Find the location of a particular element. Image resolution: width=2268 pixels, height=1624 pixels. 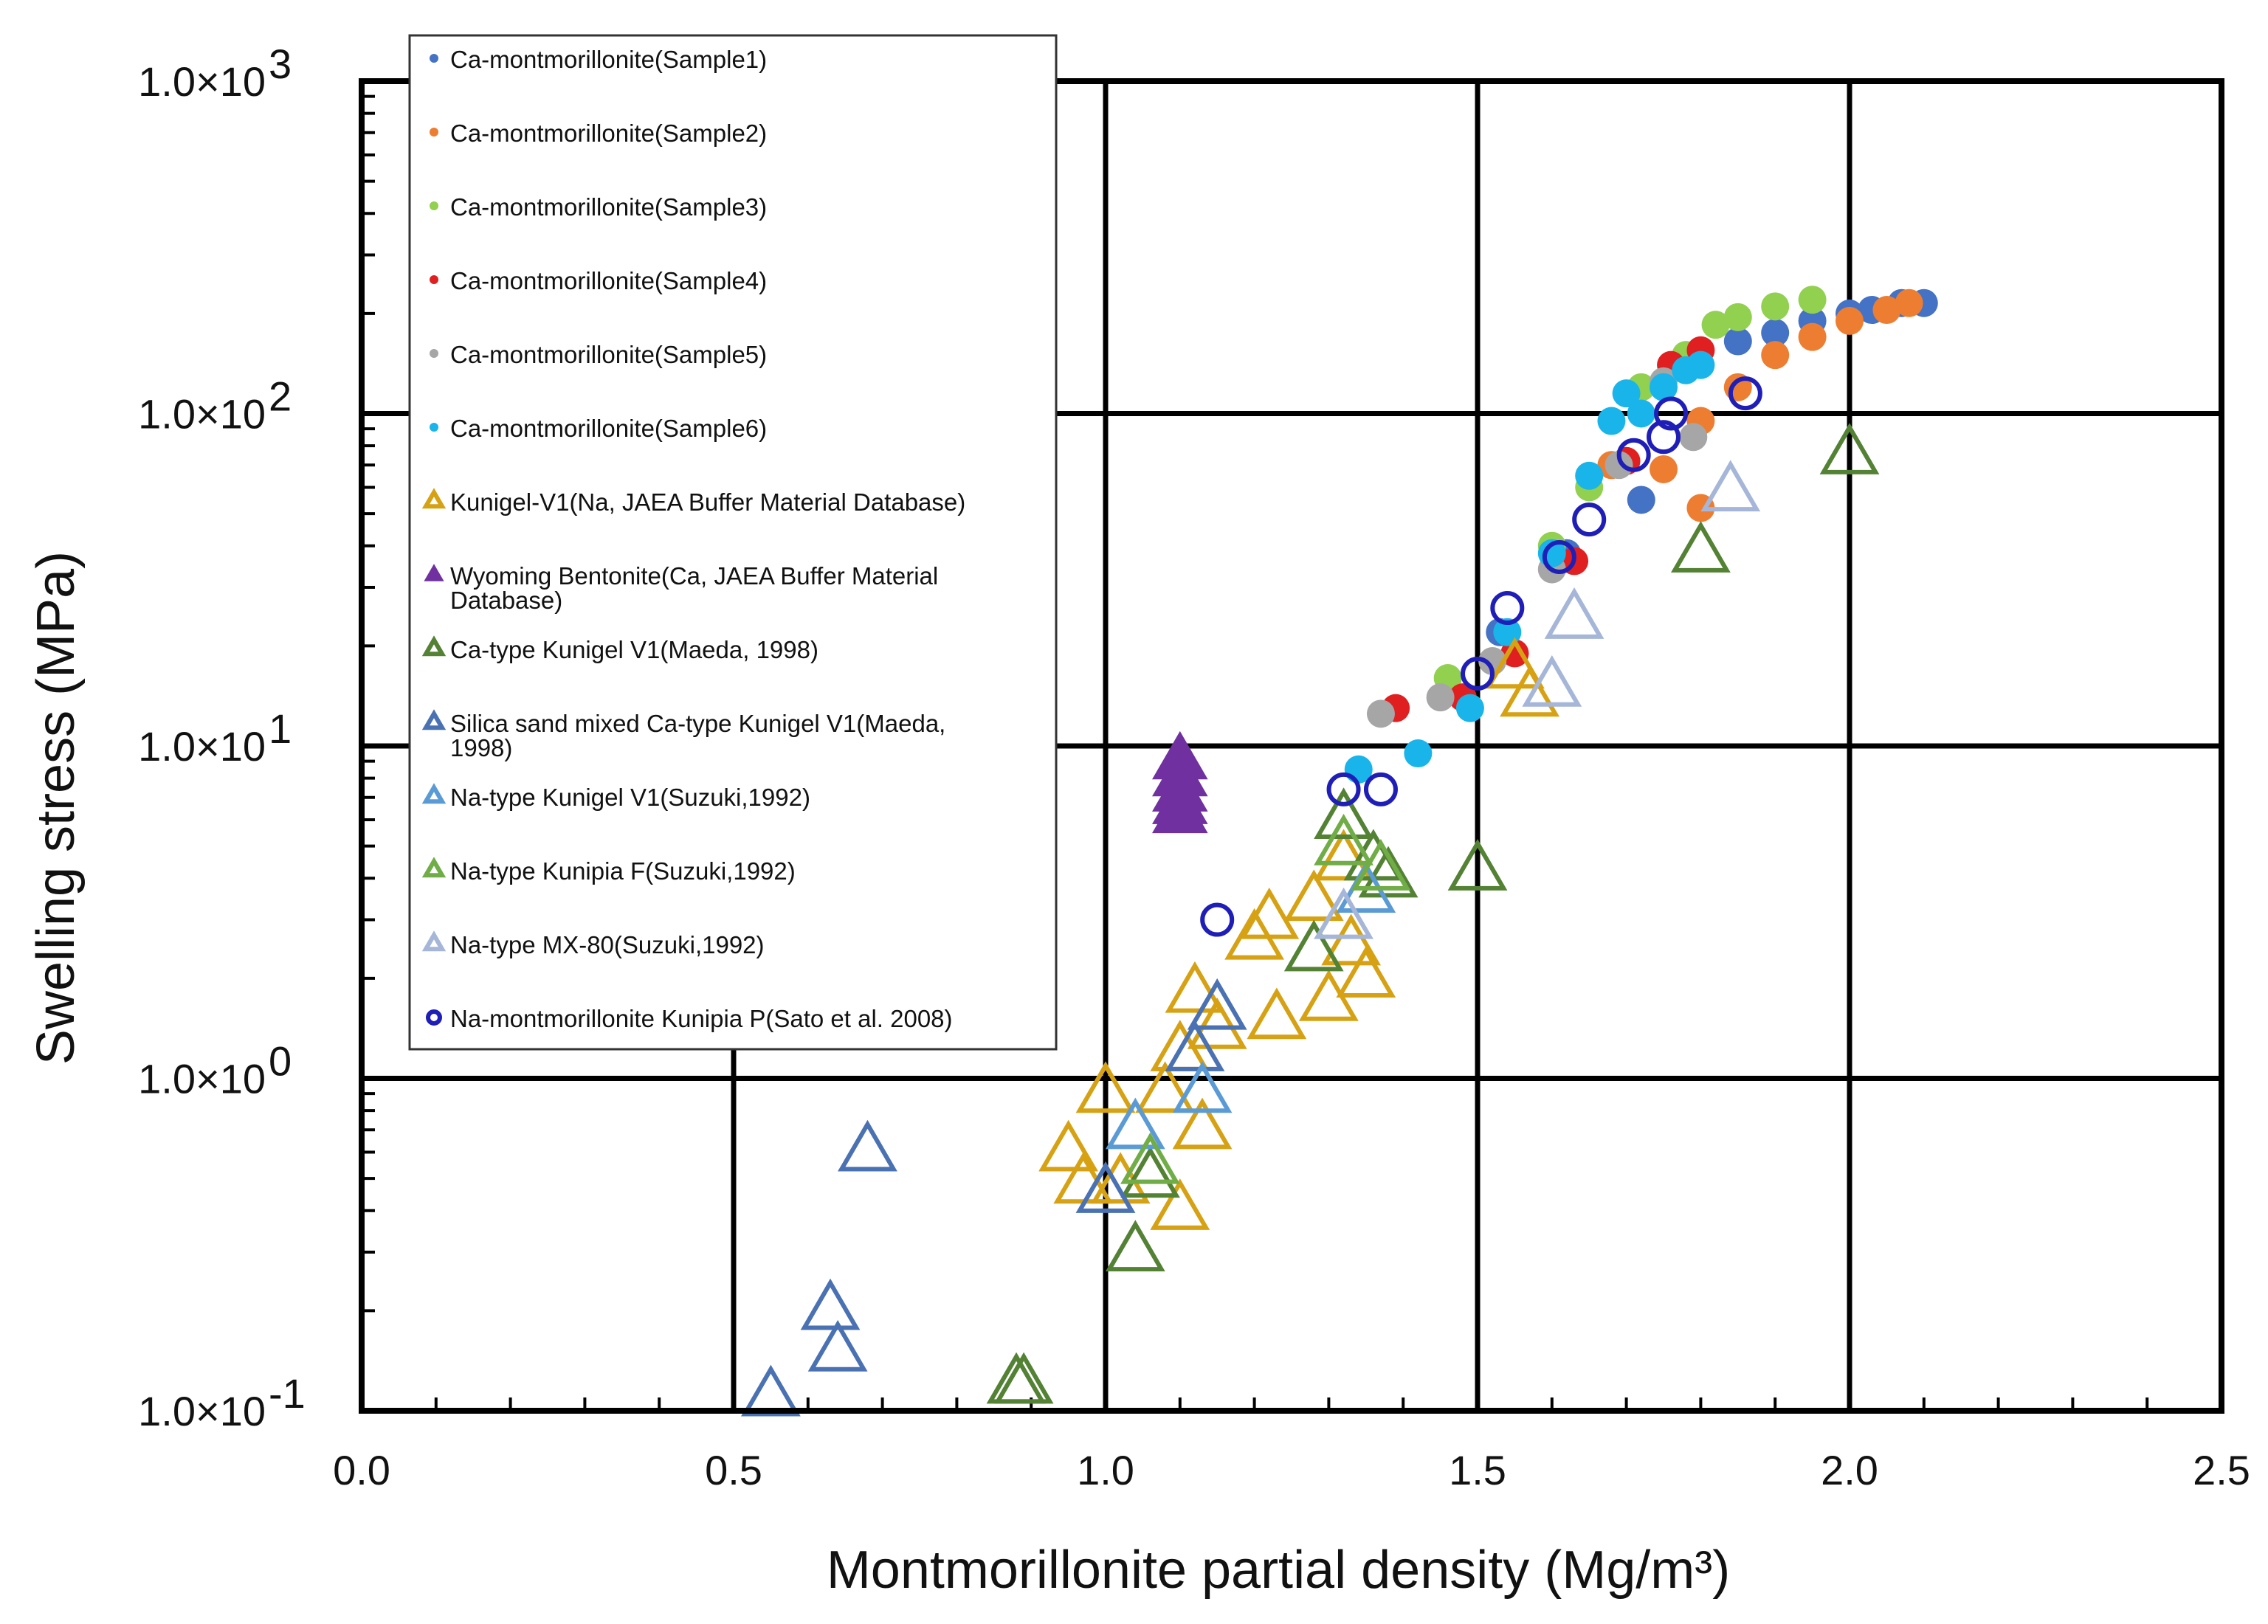

legend-entry-0: Ca-montmorillonite(Sample1) is located at coordinates (598, 59).